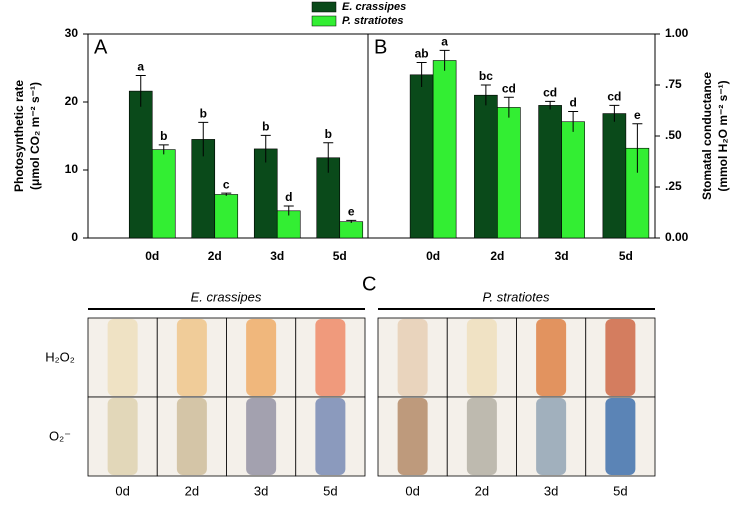 The image size is (740, 521). Describe the element at coordinates (101, 47) in the screenshot. I see `panel-label: A` at that location.